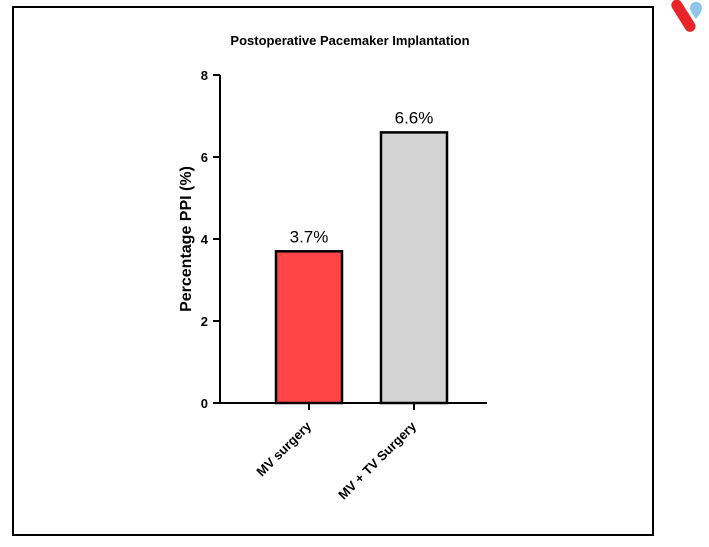 Image resolution: width=709 pixels, height=547 pixels. I want to click on y-tick-label: 0, so click(204, 403).